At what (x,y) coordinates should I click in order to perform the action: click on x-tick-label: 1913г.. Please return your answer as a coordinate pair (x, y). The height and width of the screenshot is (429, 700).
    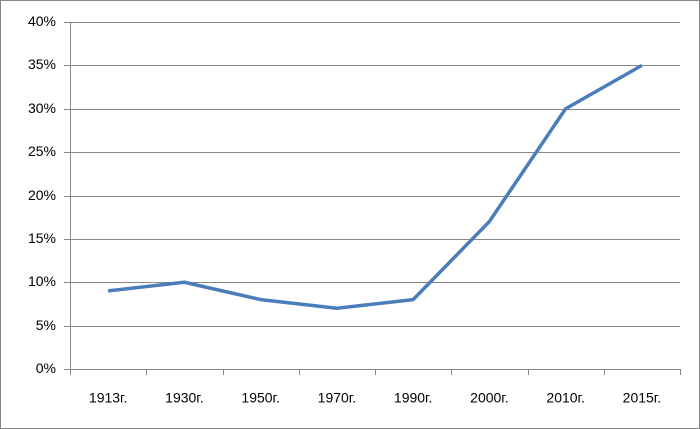
    Looking at the image, I should click on (108, 398).